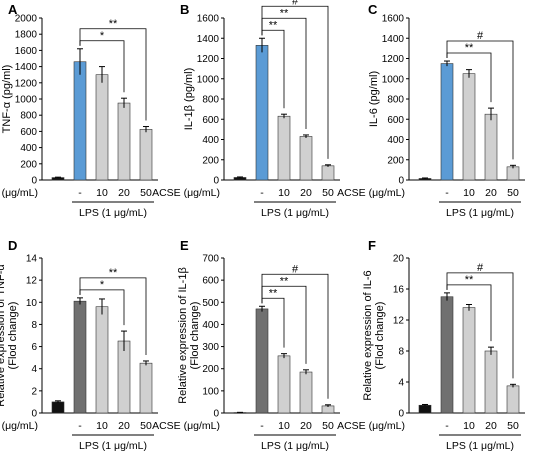 This screenshot has height=453, width=550. I want to click on panel-letter: F, so click(372, 245).